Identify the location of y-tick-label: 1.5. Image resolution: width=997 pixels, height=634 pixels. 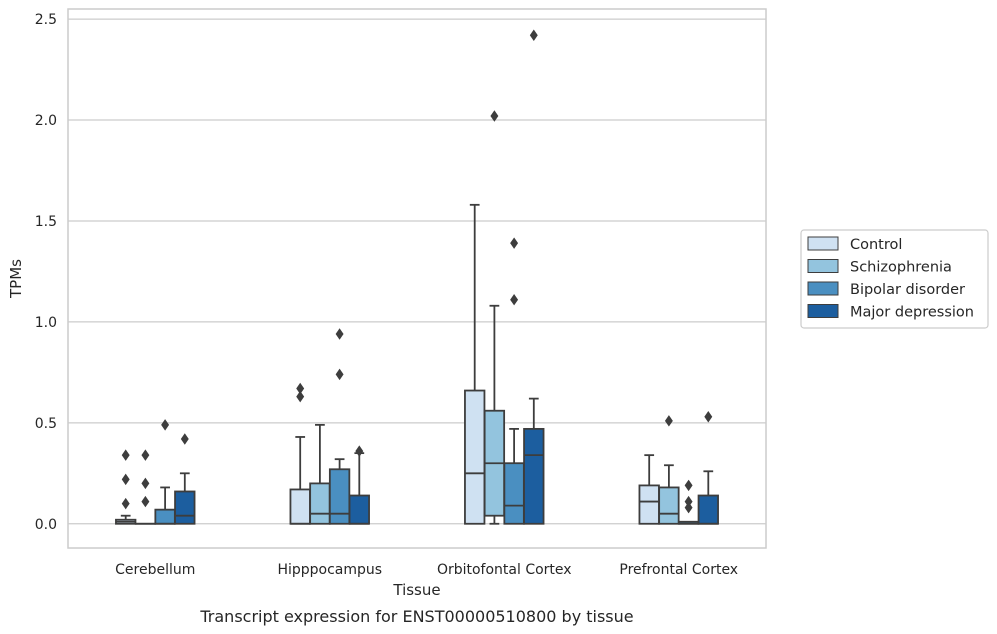
(46, 222).